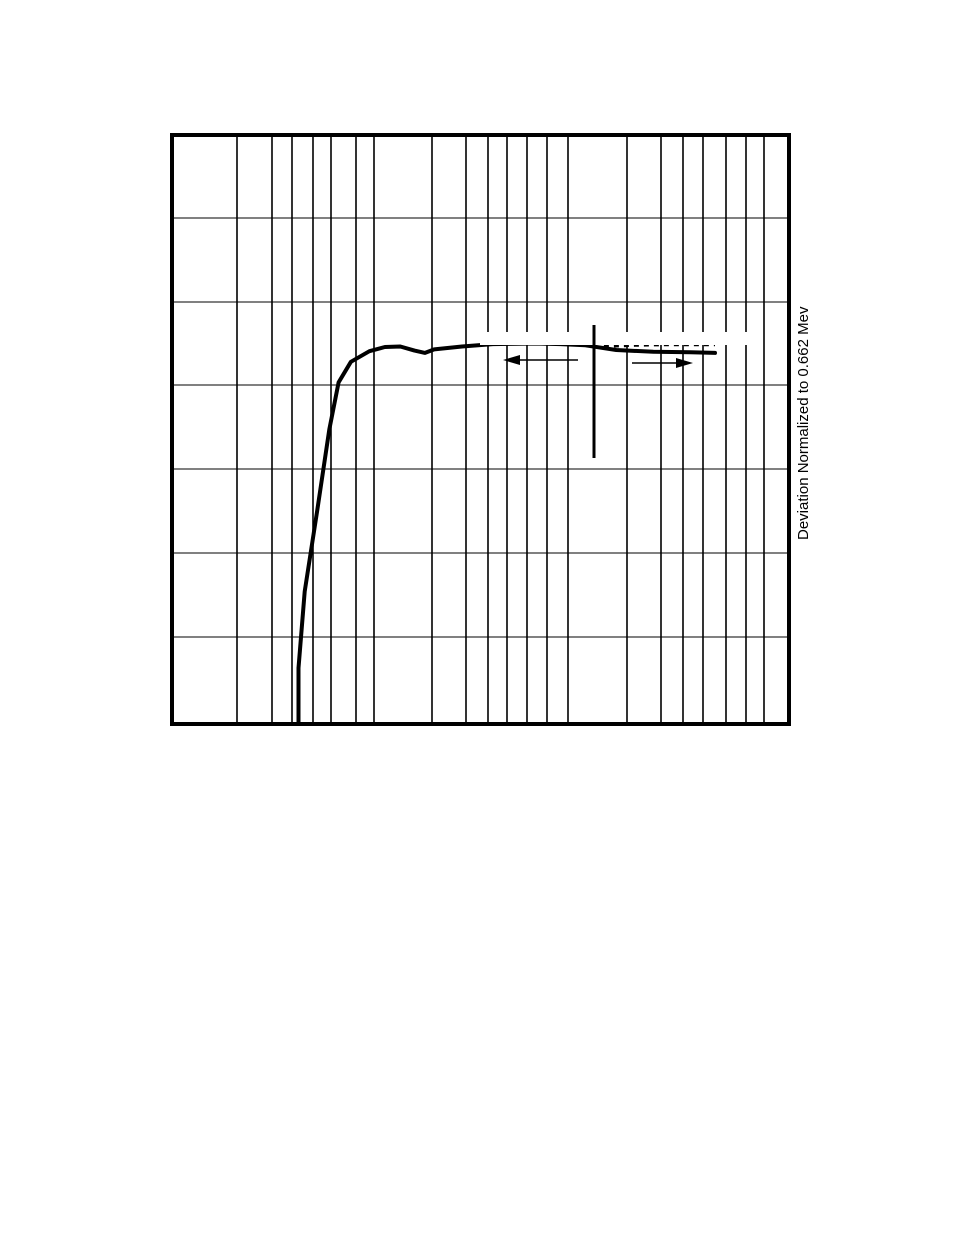  What do you see at coordinates (511, 360) in the screenshot?
I see `arrow-left-head` at bounding box center [511, 360].